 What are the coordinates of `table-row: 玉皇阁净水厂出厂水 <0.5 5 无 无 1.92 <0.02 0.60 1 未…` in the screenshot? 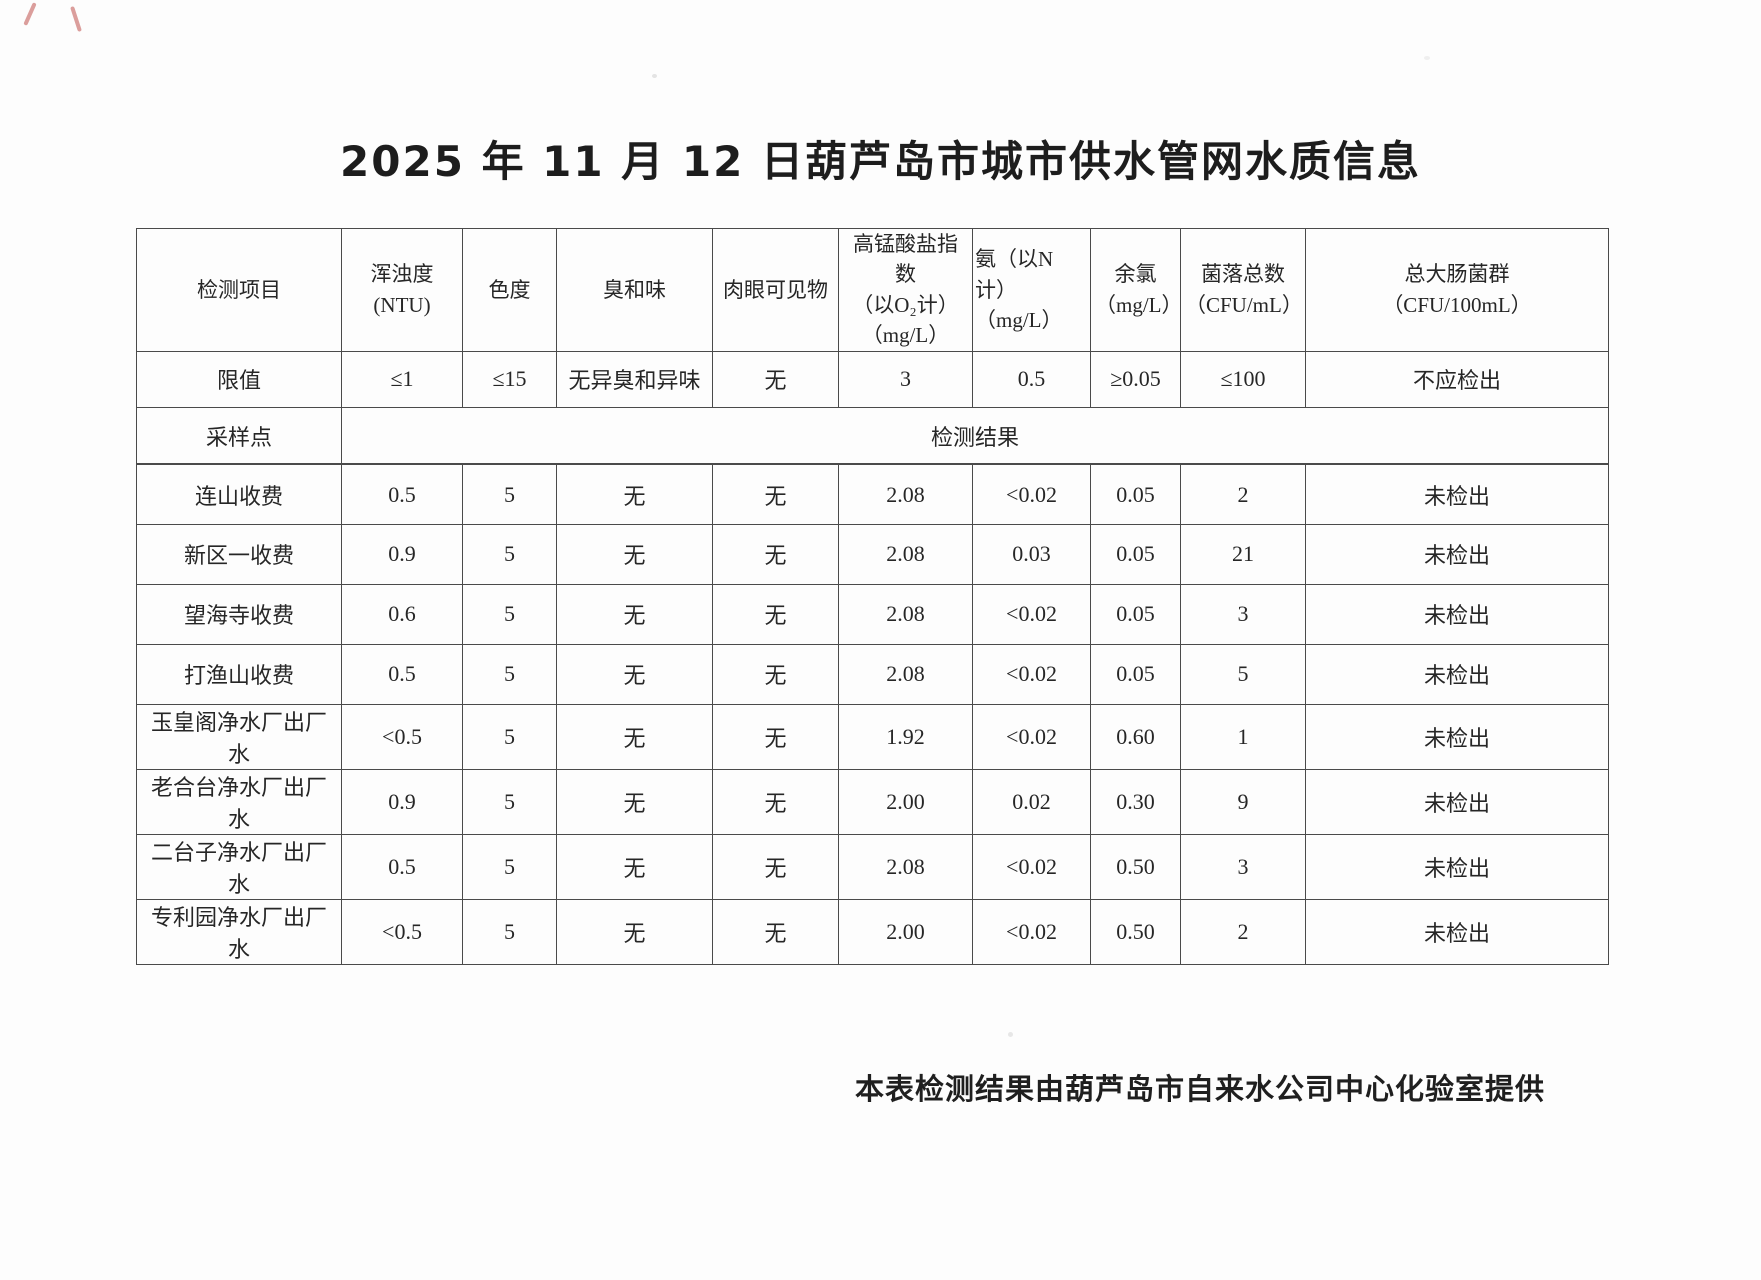 It's located at (872, 736).